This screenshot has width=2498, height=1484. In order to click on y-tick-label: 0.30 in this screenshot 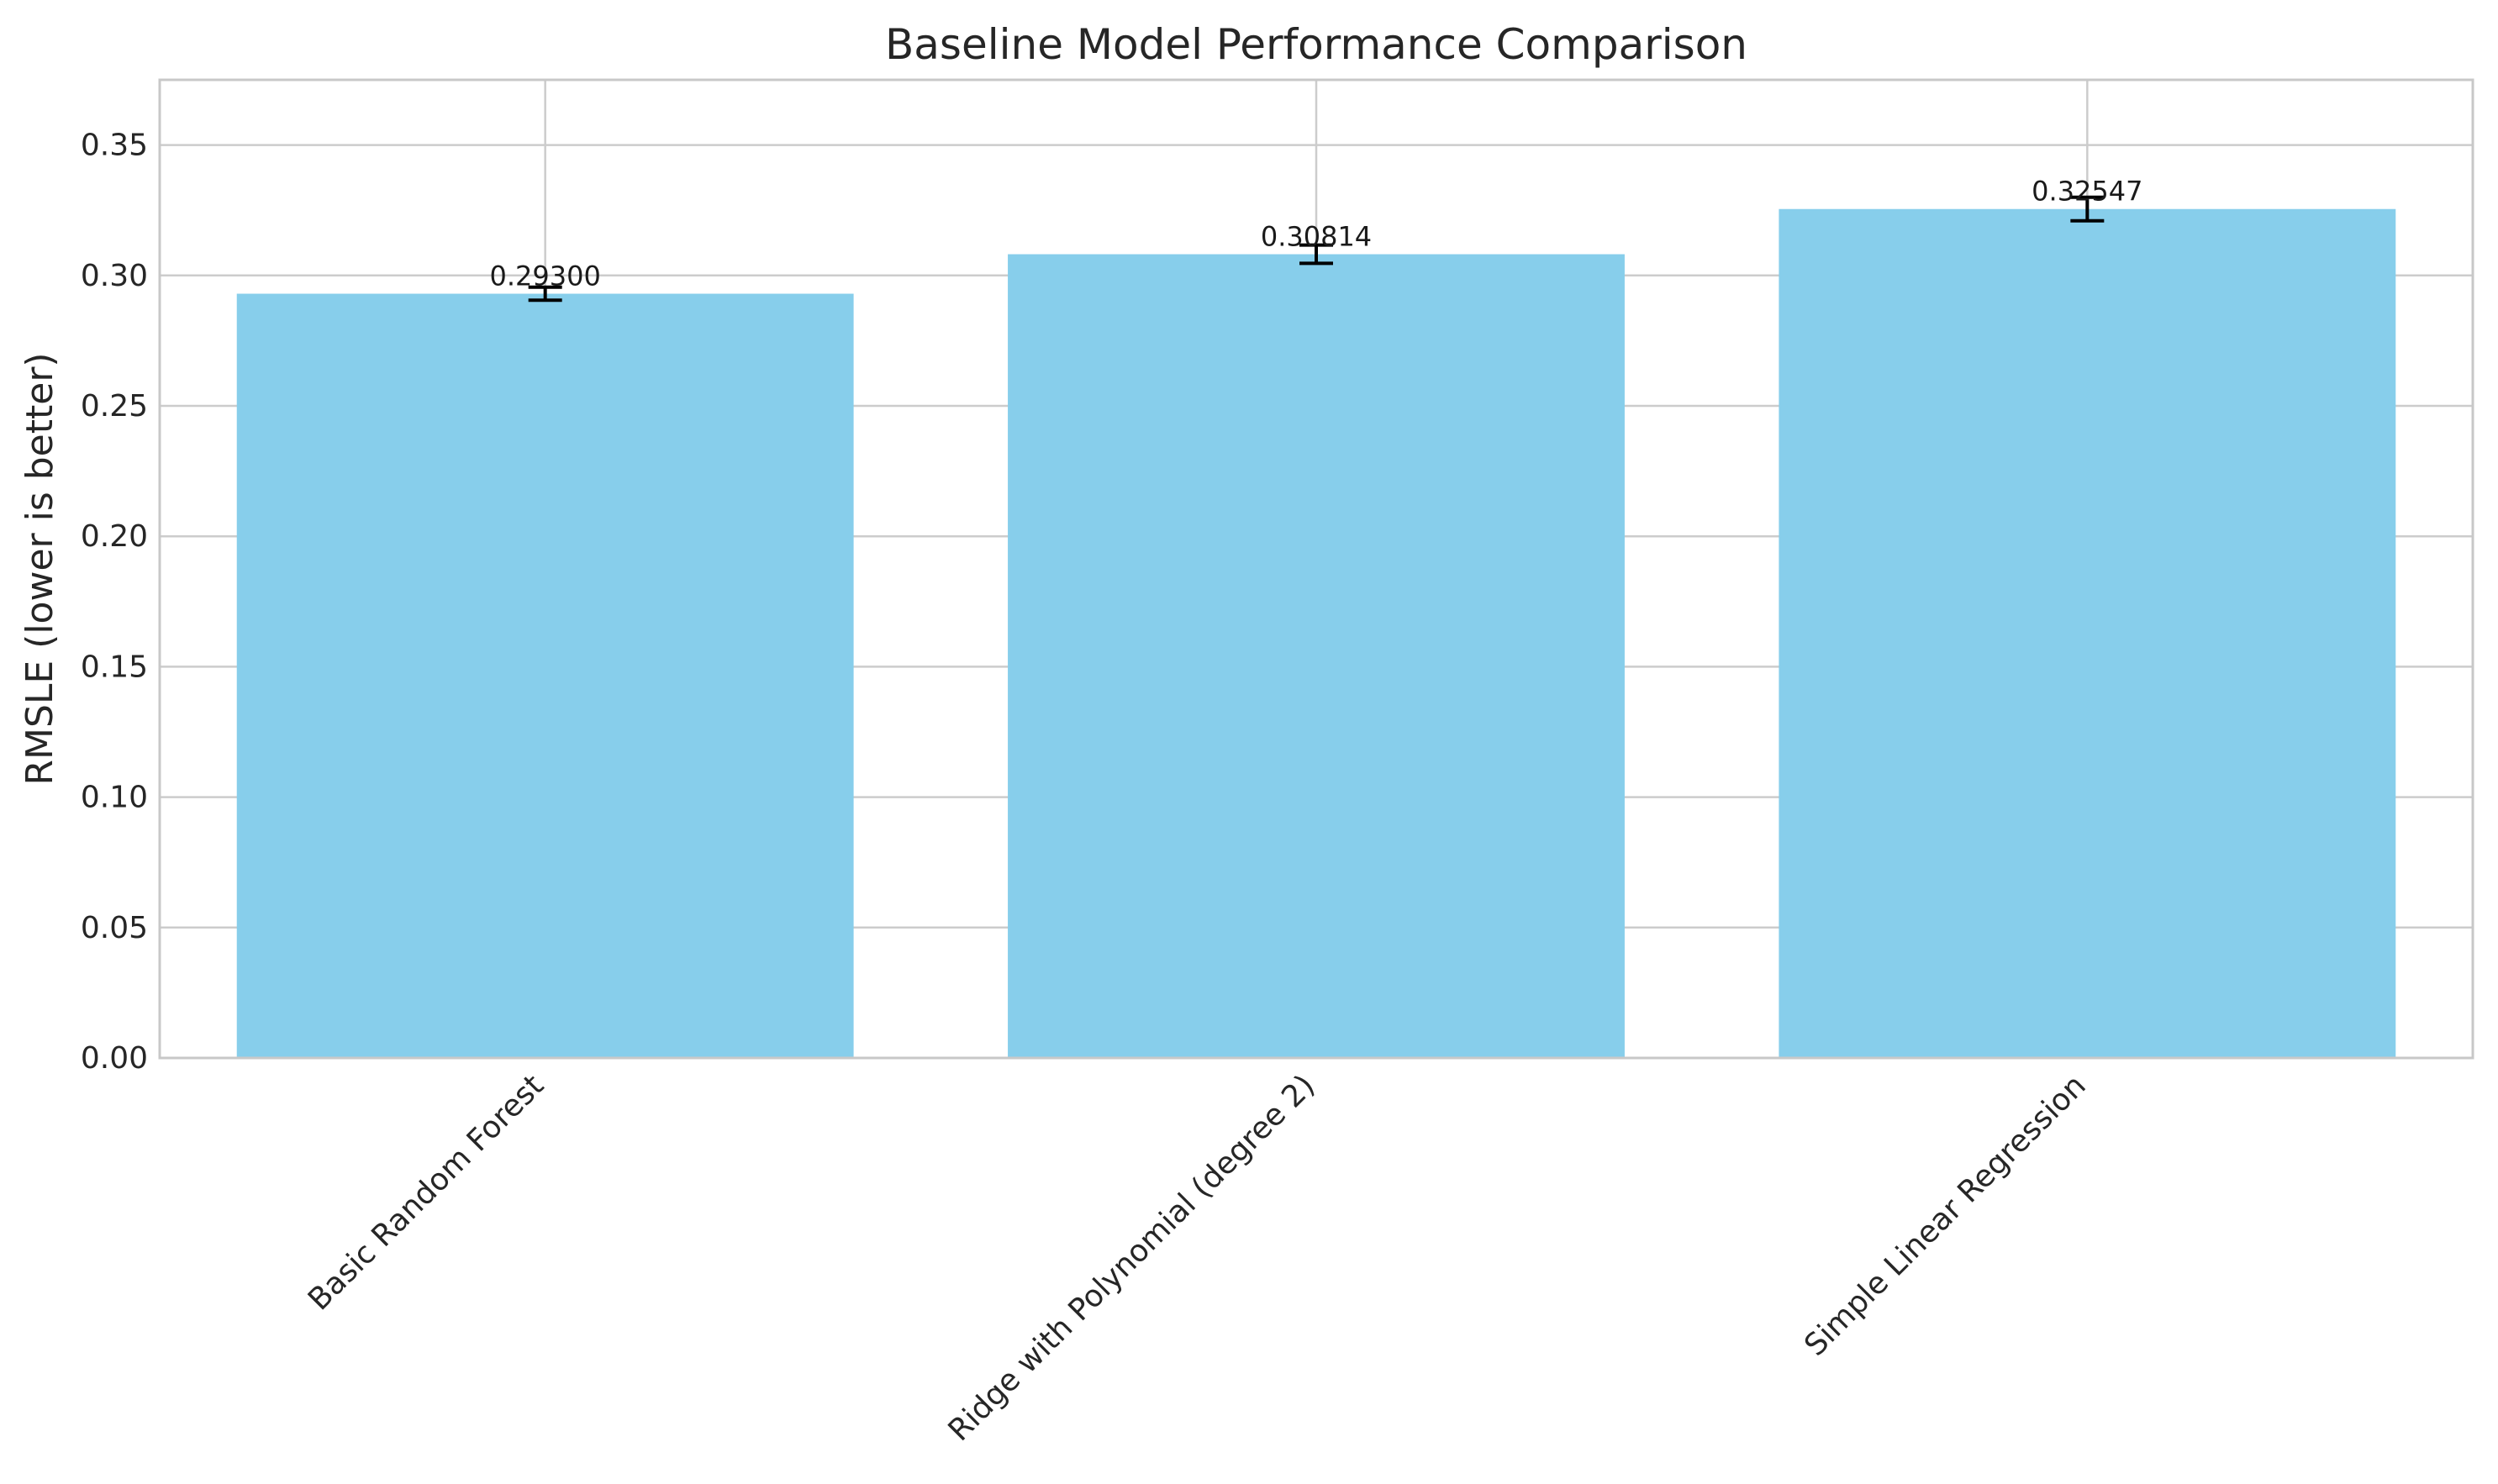, I will do `click(115, 276)`.